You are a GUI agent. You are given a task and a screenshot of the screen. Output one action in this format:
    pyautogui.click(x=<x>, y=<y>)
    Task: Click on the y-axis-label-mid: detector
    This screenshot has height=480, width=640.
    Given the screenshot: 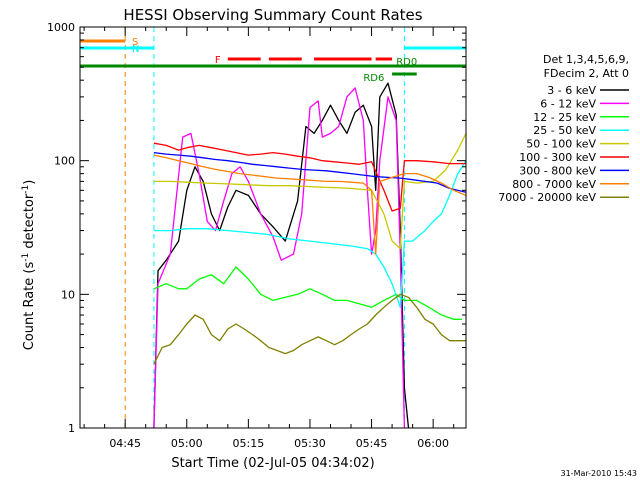 What is the action you would take?
    pyautogui.click(x=29, y=223)
    